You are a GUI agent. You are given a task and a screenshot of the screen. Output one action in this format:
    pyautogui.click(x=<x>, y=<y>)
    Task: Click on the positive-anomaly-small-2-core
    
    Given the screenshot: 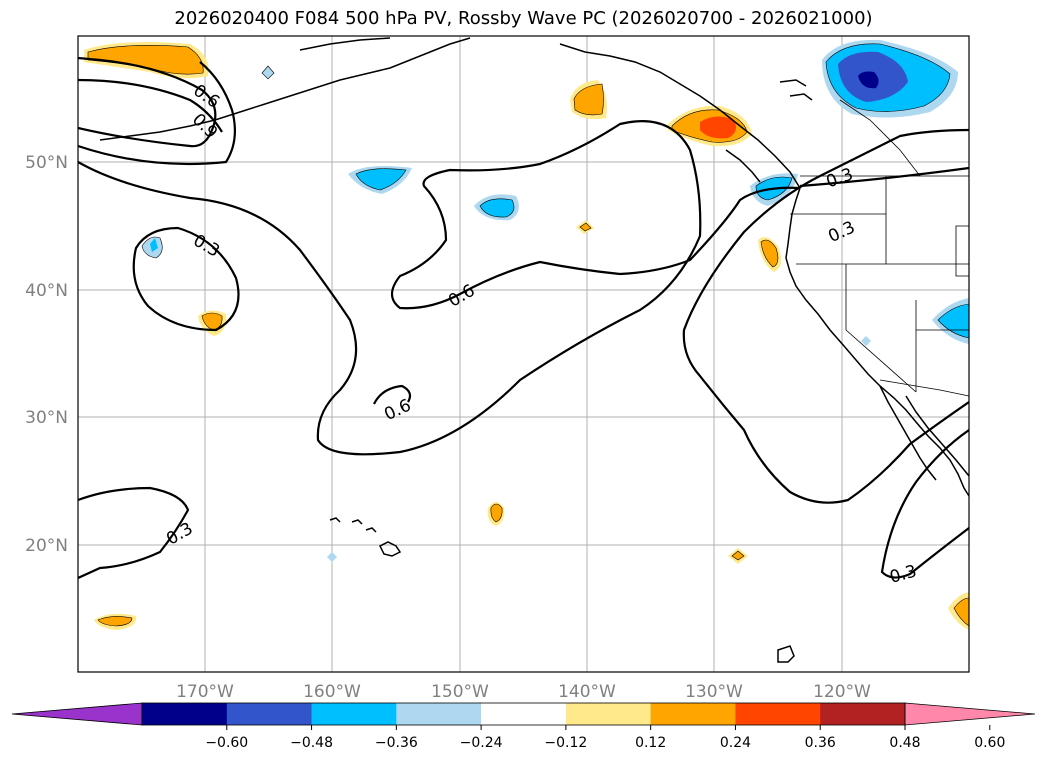 What is the action you would take?
    pyautogui.click(x=738, y=555)
    